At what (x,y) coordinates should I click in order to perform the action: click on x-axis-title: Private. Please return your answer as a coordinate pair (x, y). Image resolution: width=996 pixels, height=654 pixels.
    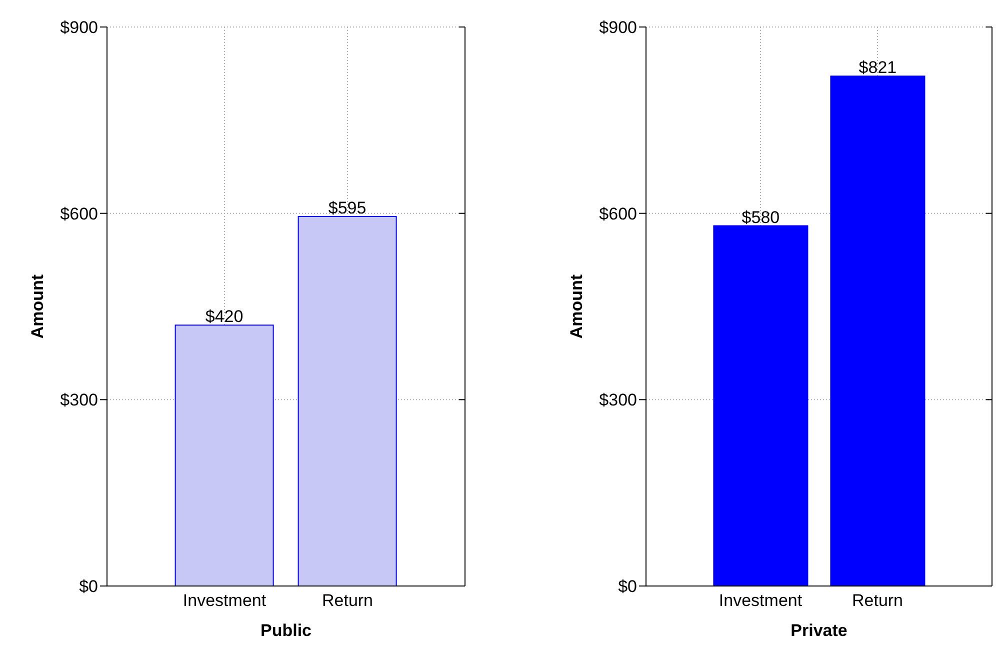
    Looking at the image, I should click on (819, 630).